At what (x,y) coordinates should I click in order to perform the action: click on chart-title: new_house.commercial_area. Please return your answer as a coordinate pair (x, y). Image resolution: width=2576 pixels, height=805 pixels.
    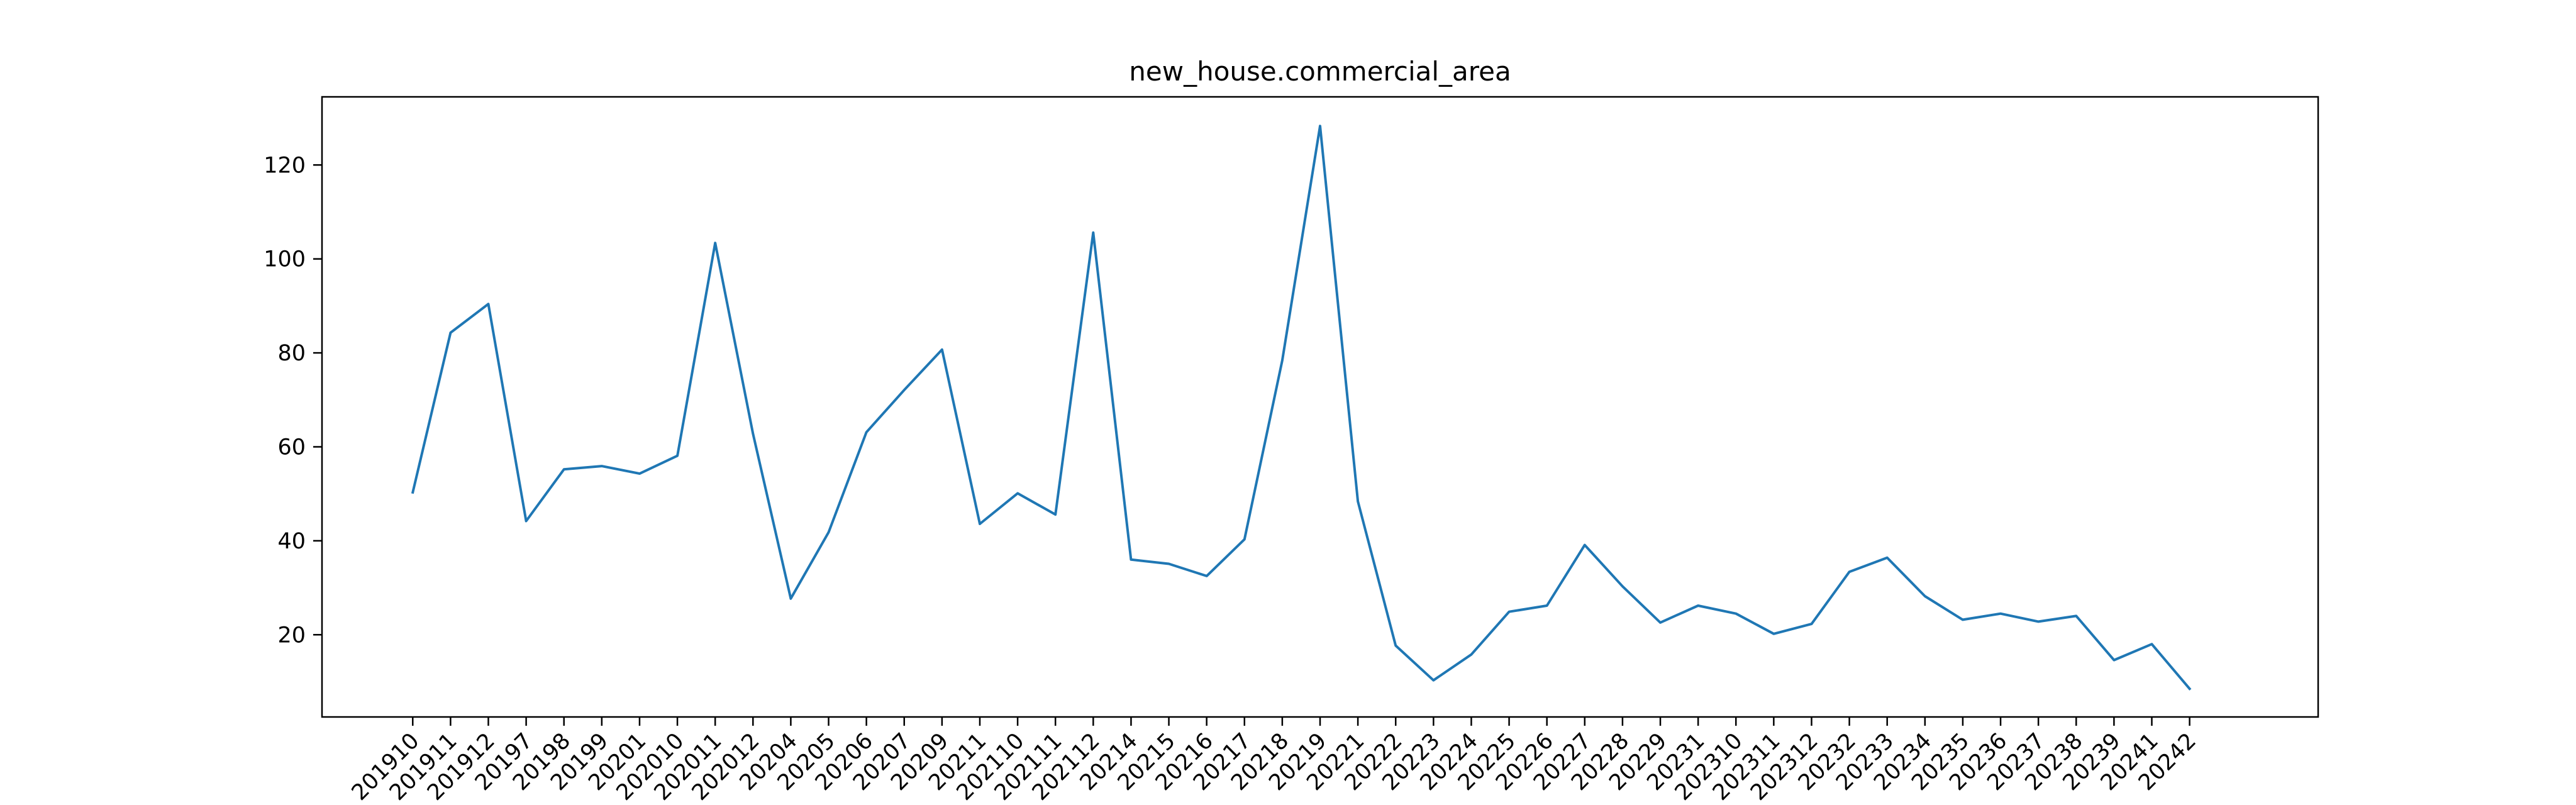
    Looking at the image, I should click on (1320, 71).